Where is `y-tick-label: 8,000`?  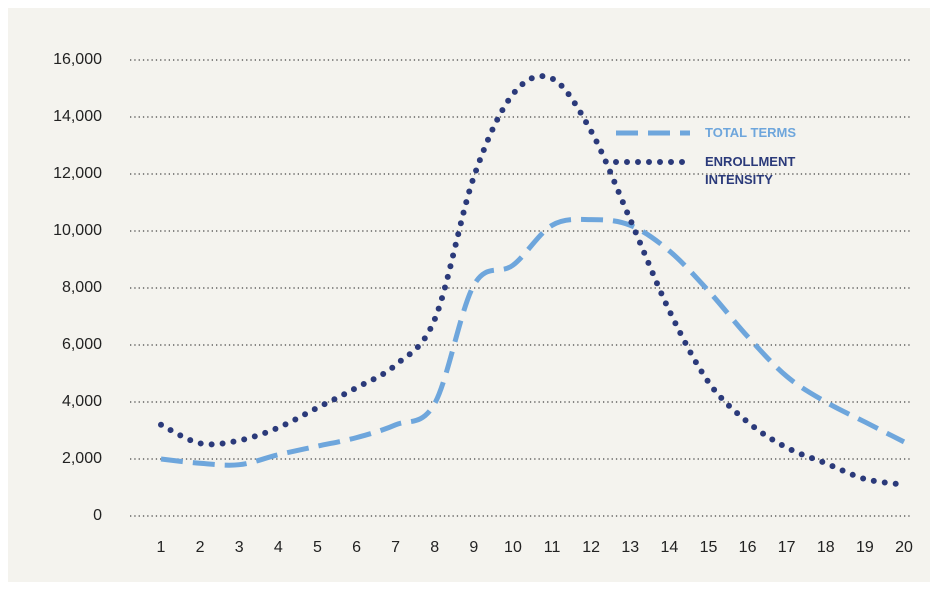 y-tick-label: 8,000 is located at coordinates (82, 287).